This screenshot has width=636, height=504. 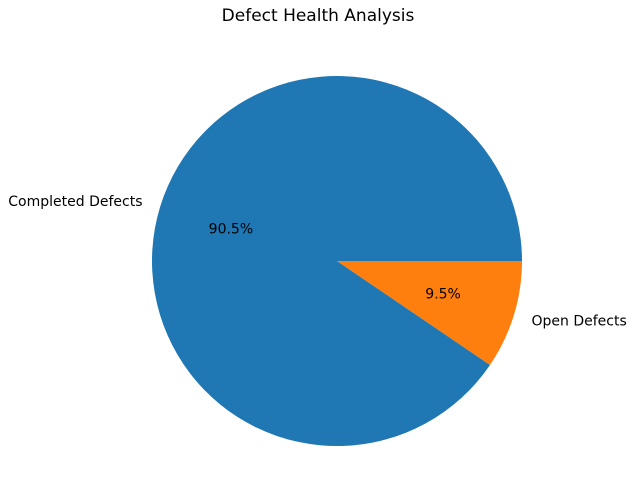 I want to click on chart-title: Defect Health Analysis, so click(x=318, y=16).